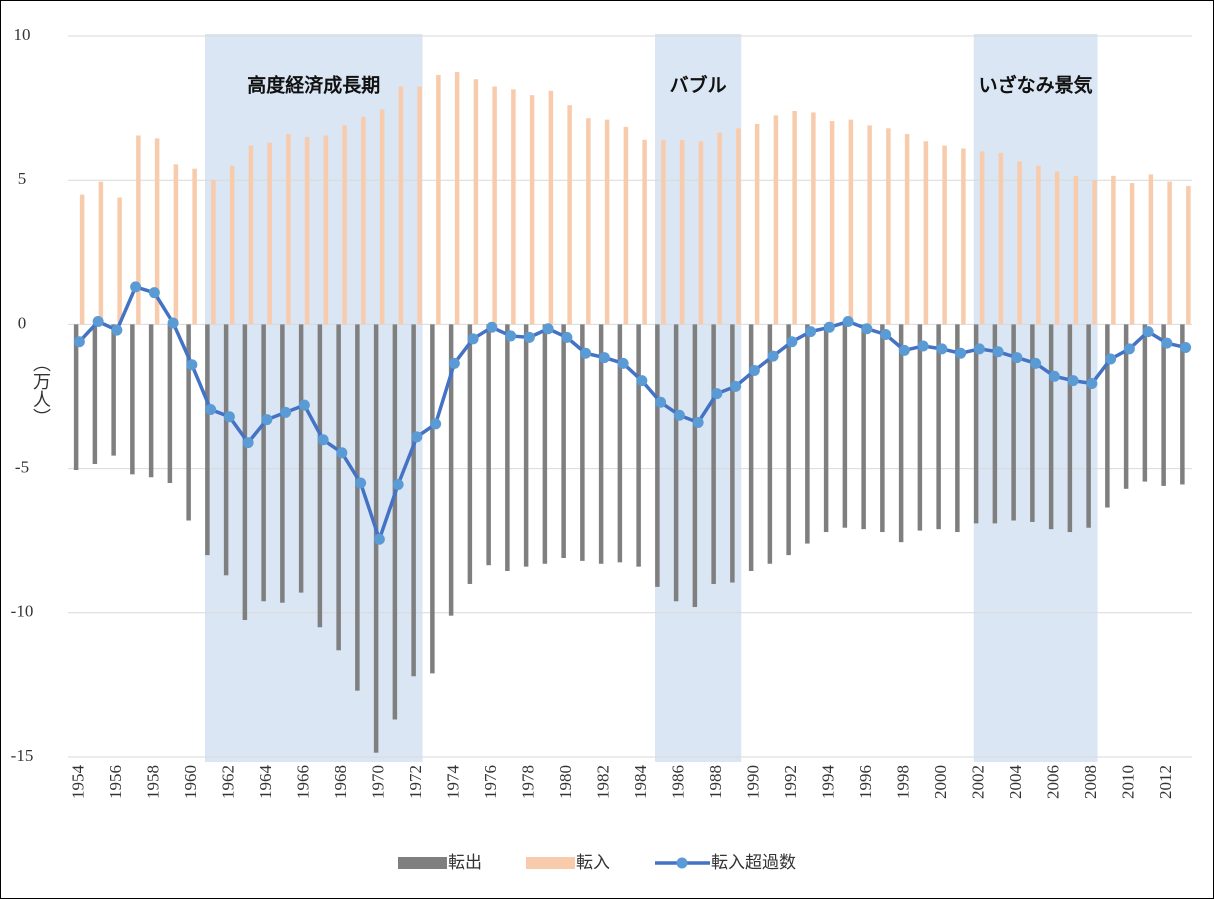  What do you see at coordinates (715, 782) in the screenshot?
I see `x-tick-label: 1988` at bounding box center [715, 782].